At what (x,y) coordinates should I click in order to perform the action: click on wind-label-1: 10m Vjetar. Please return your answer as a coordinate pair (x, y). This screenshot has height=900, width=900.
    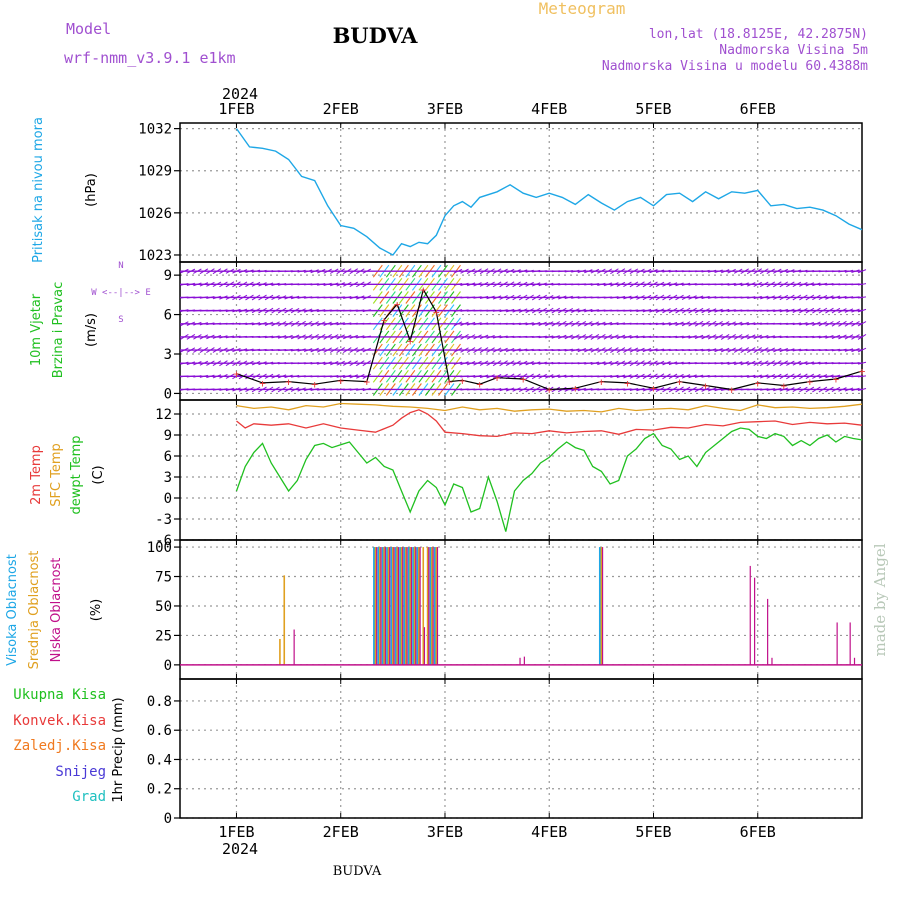
    Looking at the image, I should click on (36, 329).